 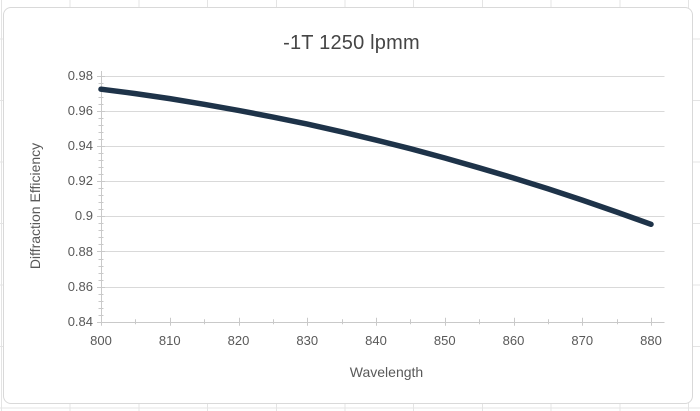 What do you see at coordinates (80, 146) in the screenshot?
I see `y-tick-label: 0.94` at bounding box center [80, 146].